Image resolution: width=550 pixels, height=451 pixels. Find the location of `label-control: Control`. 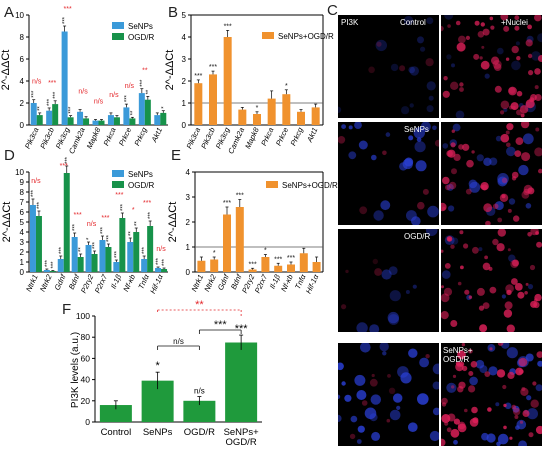

label-control: Control is located at coordinates (413, 22).